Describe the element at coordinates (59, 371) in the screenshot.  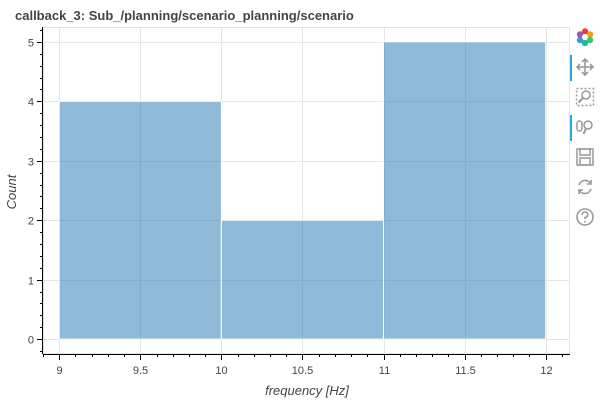
I see `x-tick-label: 9` at that location.